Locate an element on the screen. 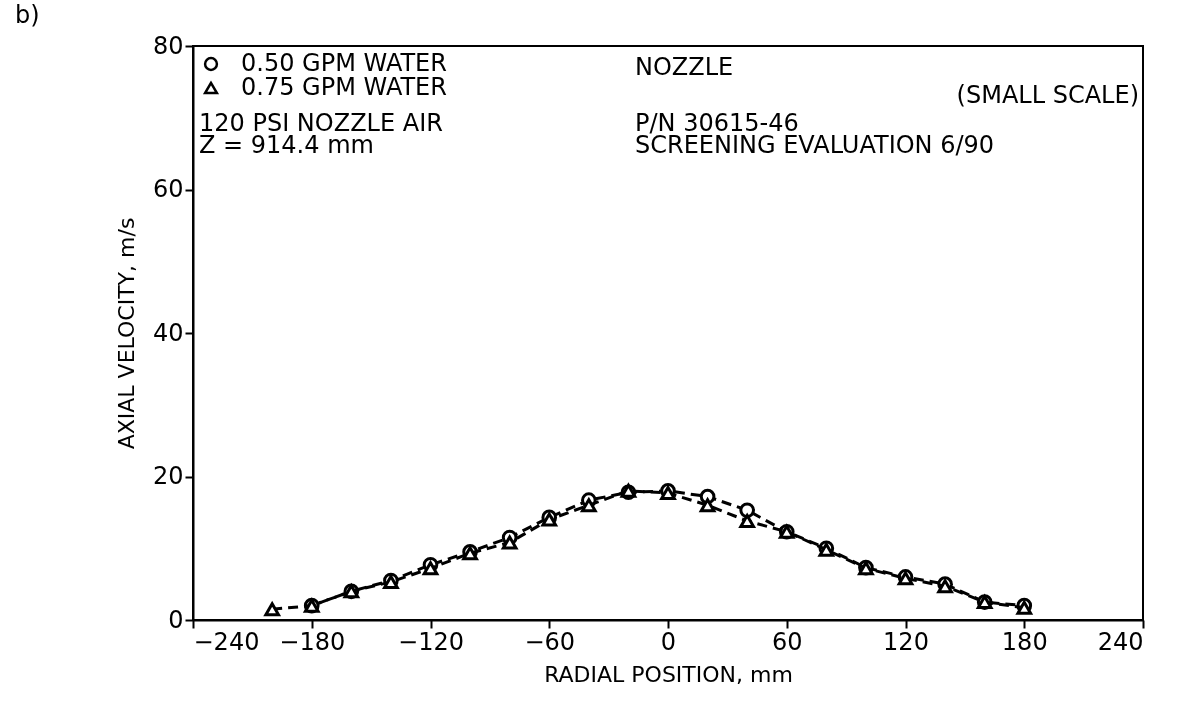 This screenshot has width=1187, height=717. x-axis-title: RADIAL POSITION, mm is located at coordinates (668, 674).